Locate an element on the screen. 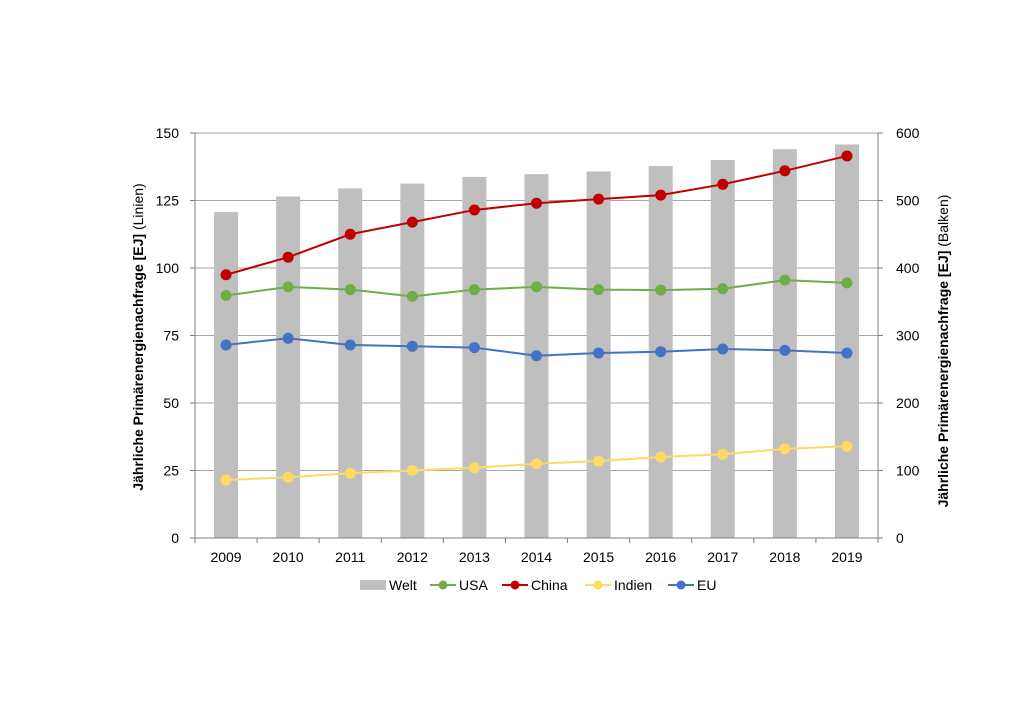  point-indien-2017 is located at coordinates (723, 454).